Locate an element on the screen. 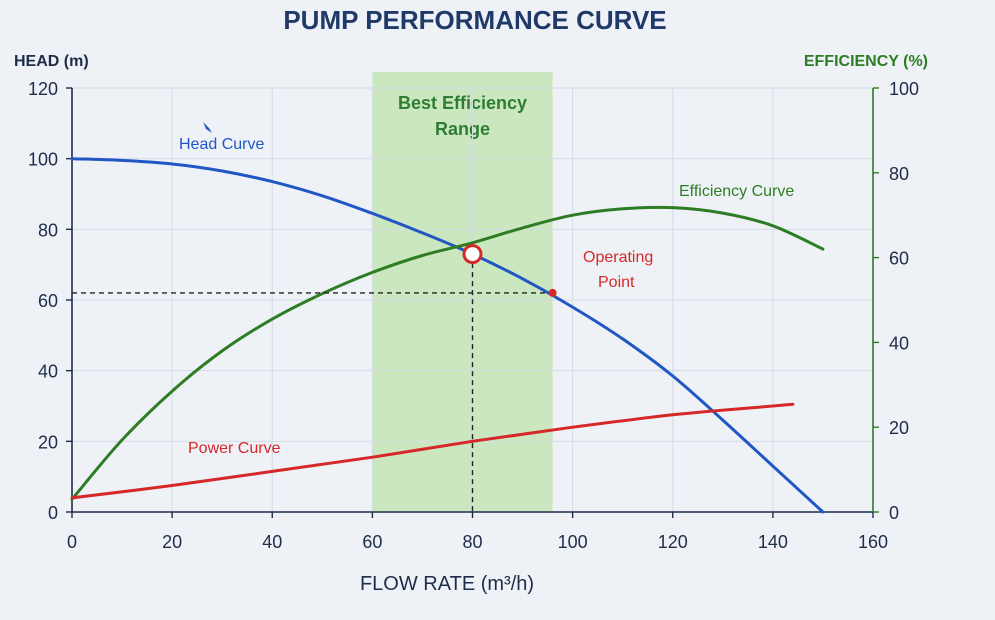 The height and width of the screenshot is (620, 995). x-axis-title: FLOW RATE (m³/h) is located at coordinates (447, 584).